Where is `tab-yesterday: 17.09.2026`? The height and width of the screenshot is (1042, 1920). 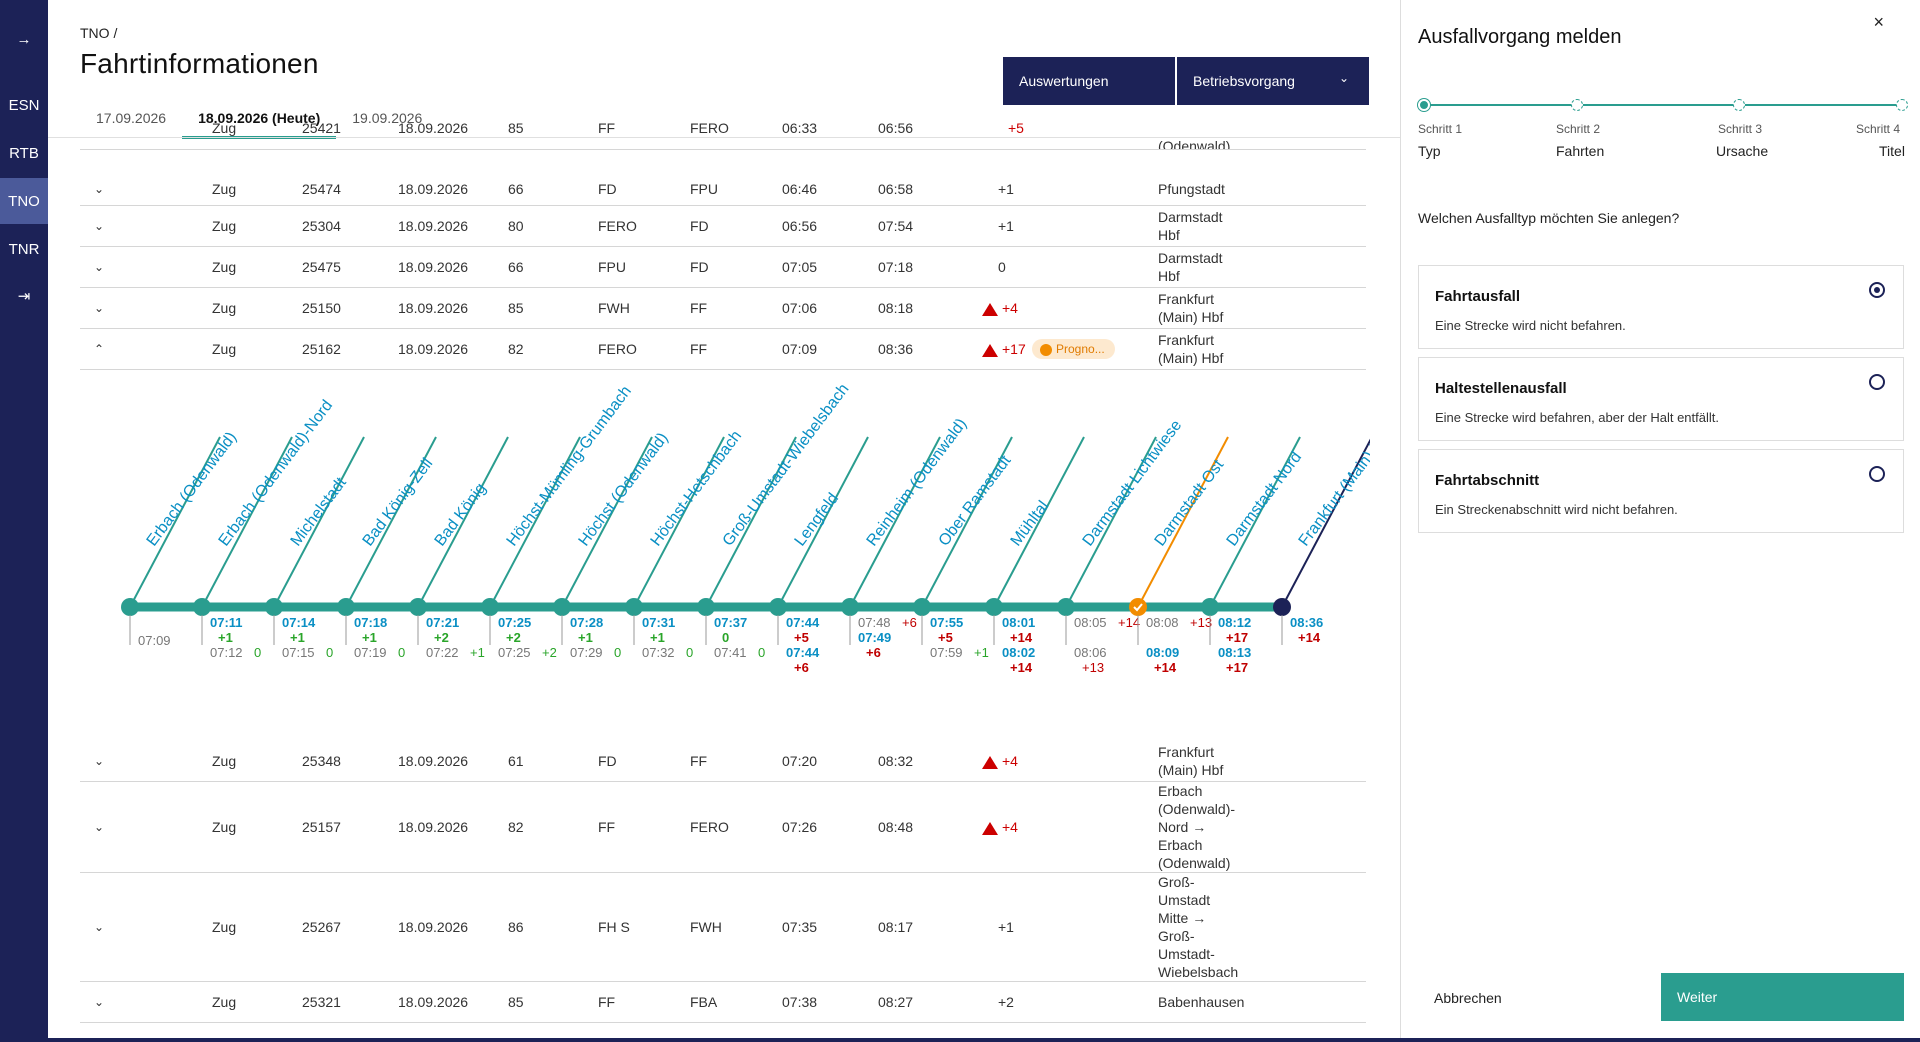
tab-yesterday: 17.09.2026 is located at coordinates (131, 118).